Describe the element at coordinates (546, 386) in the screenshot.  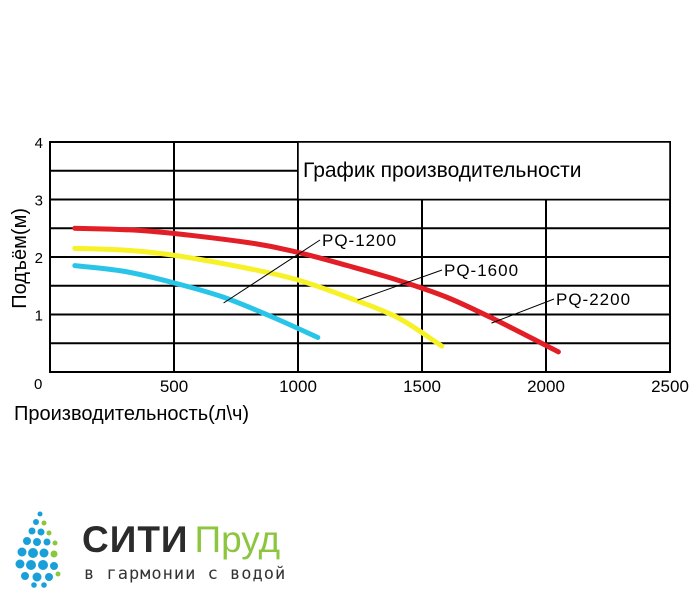
I see `x-tick-label: 2000` at that location.